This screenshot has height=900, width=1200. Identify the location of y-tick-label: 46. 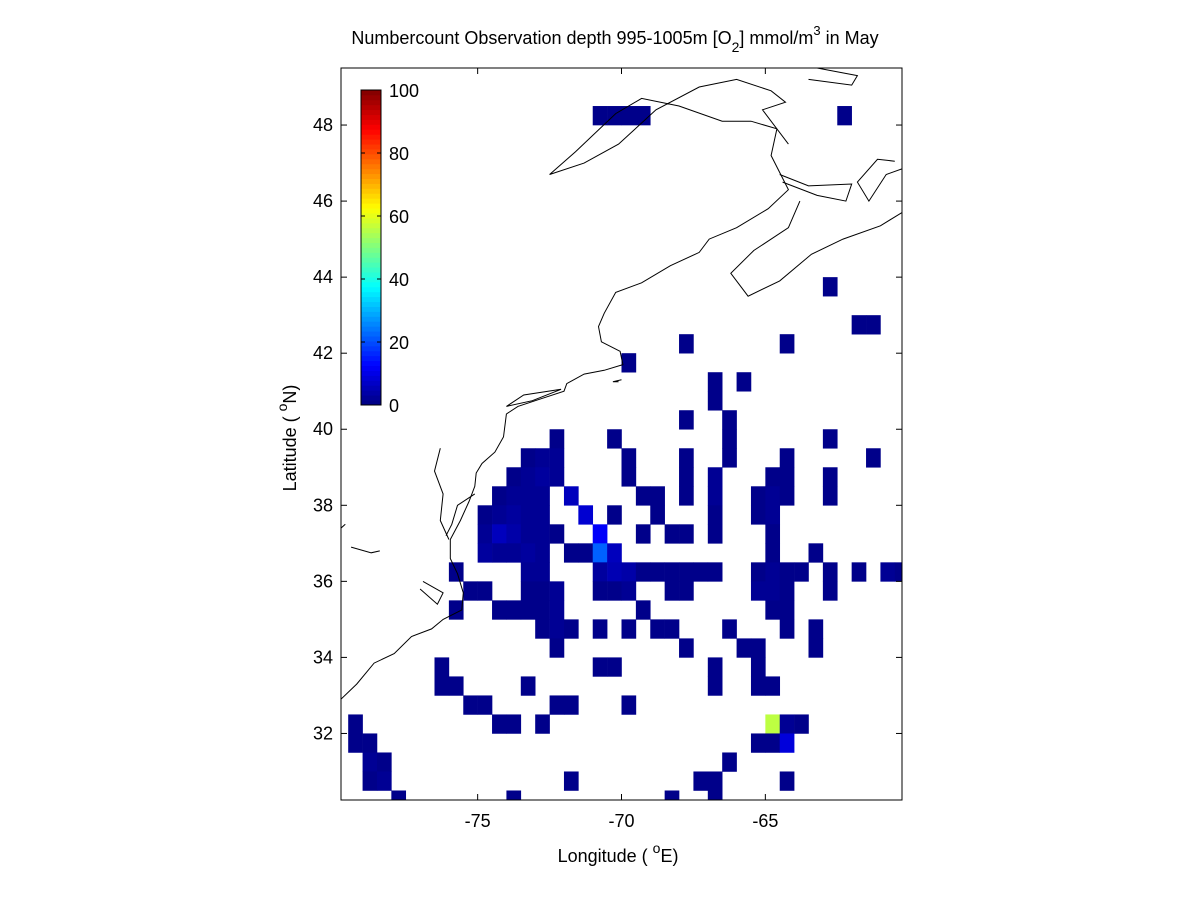
(323, 201).